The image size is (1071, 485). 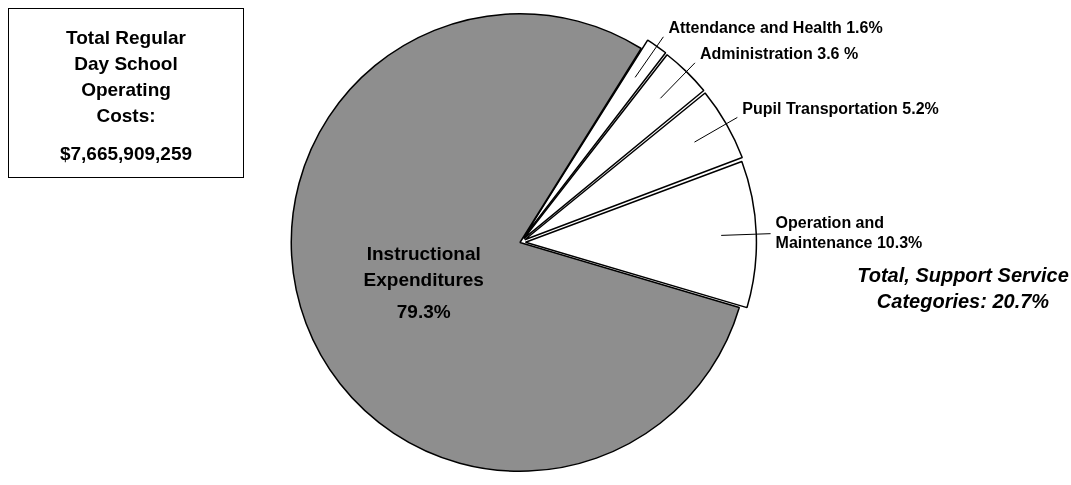 I want to click on slice-label: Attendance and Health 1.6%, so click(x=775, y=28).